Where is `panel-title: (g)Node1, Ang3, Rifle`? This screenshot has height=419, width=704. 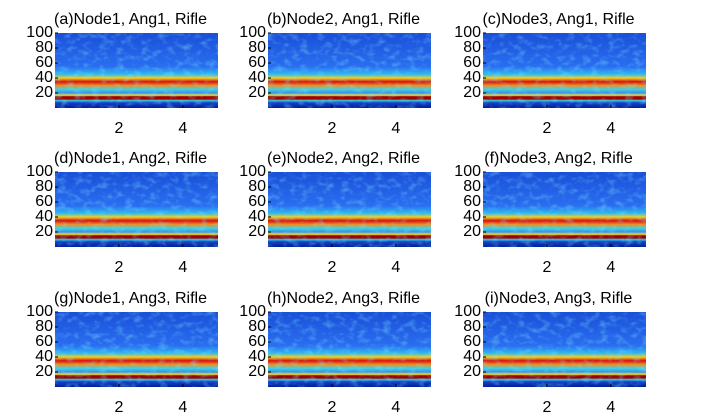 panel-title: (g)Node1, Ang3, Rifle is located at coordinates (130, 298).